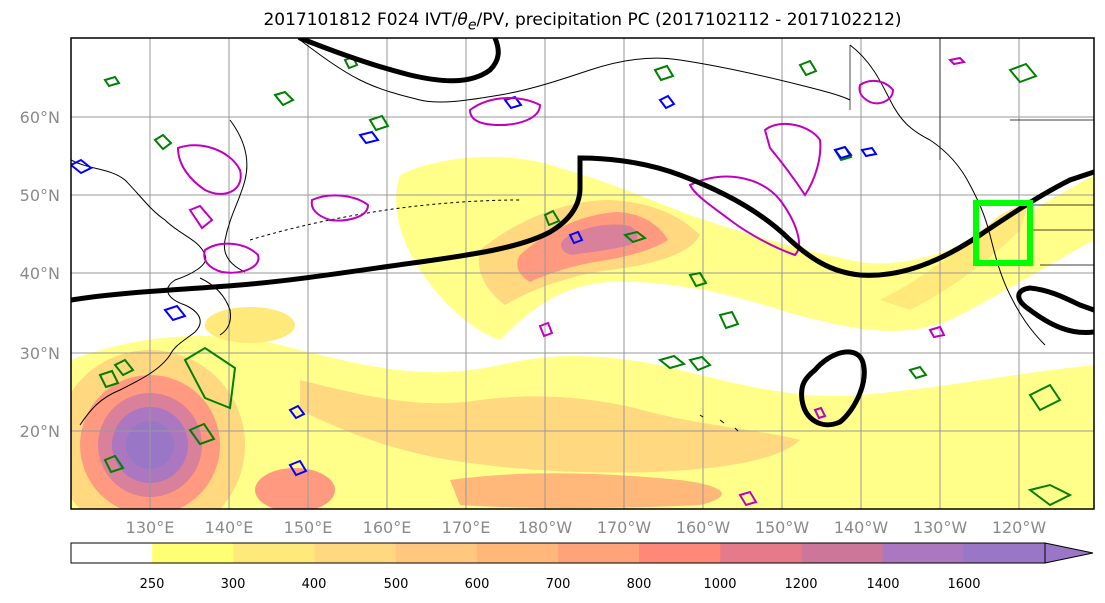 This screenshot has width=1105, height=603. Describe the element at coordinates (233, 584) in the screenshot. I see `cb-label-300: 300` at that location.